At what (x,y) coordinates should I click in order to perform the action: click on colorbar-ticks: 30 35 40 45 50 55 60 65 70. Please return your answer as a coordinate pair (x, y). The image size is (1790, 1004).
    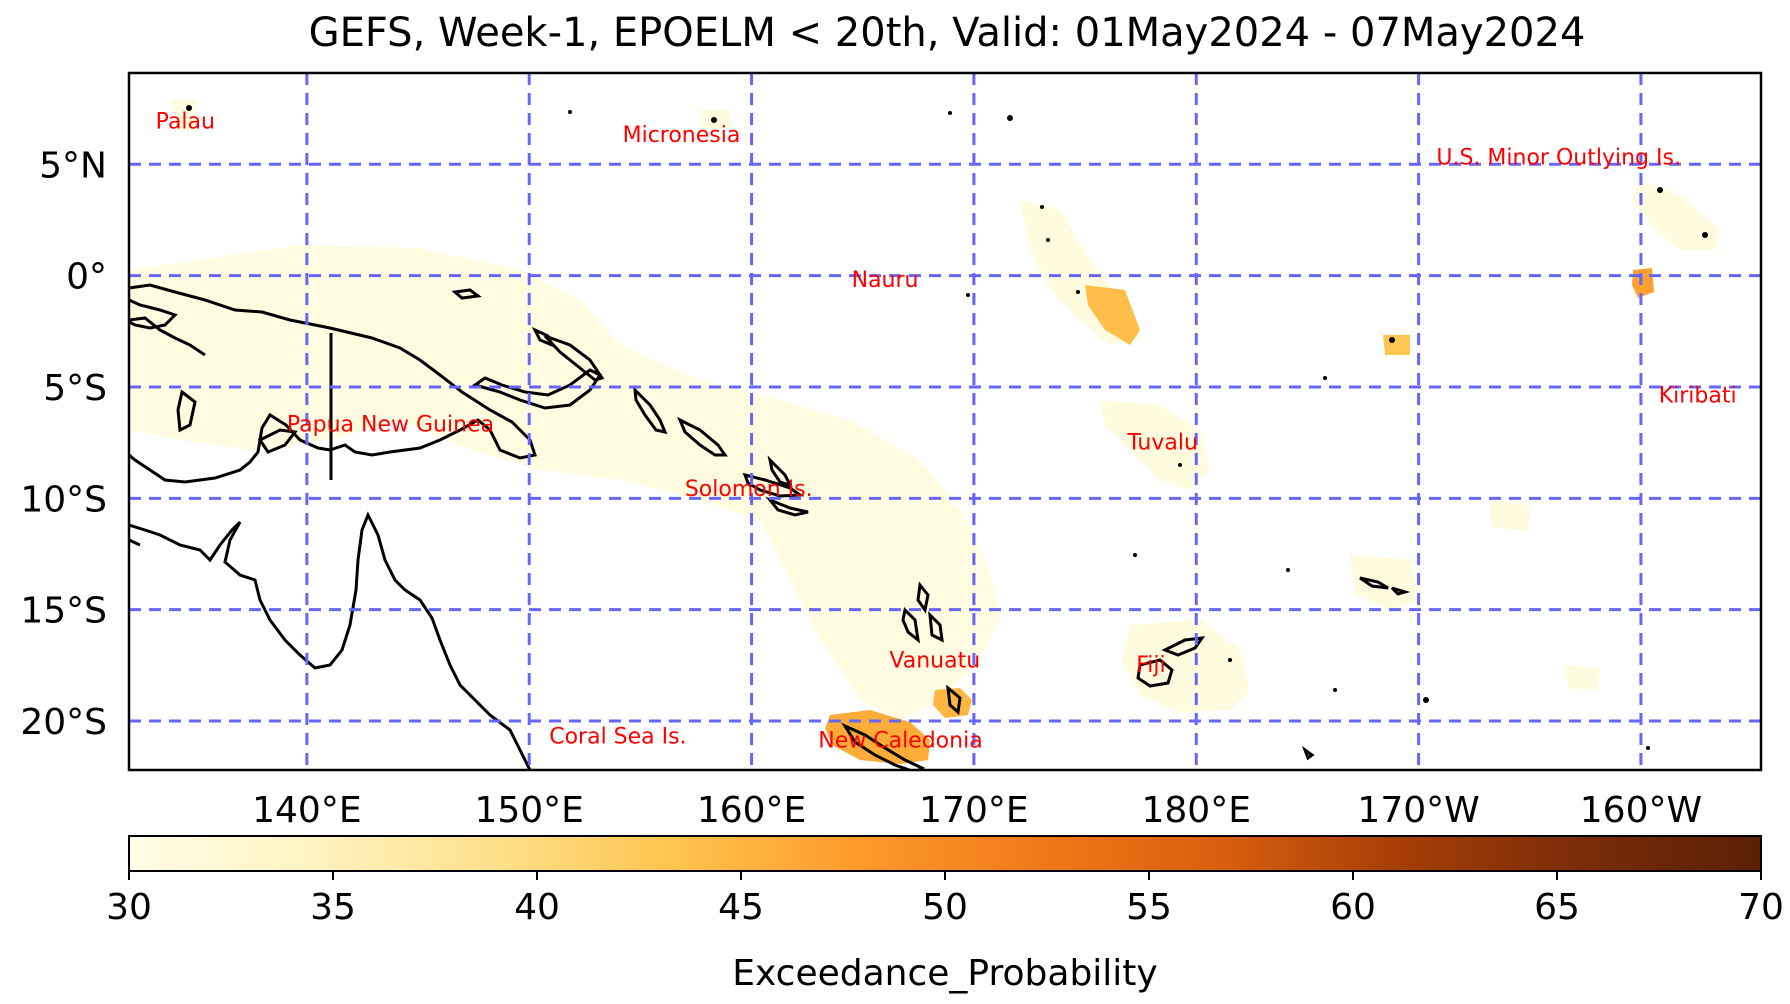
    Looking at the image, I should click on (945, 899).